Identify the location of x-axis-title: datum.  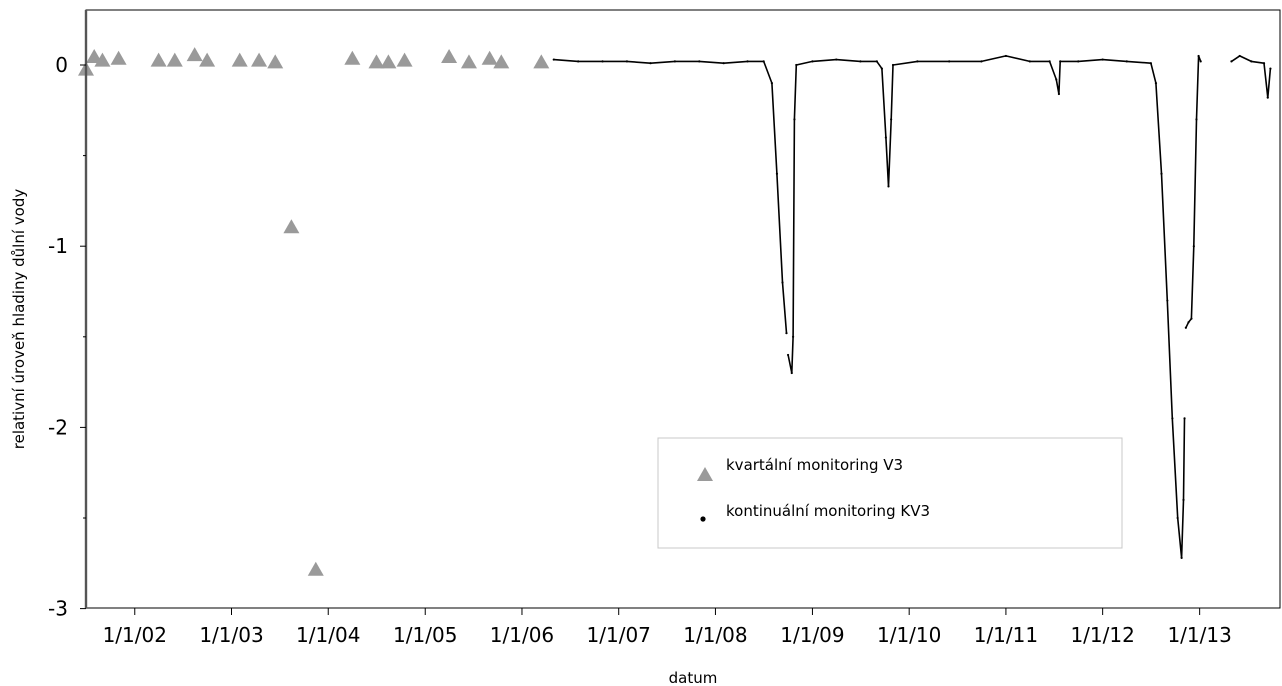
(693, 677).